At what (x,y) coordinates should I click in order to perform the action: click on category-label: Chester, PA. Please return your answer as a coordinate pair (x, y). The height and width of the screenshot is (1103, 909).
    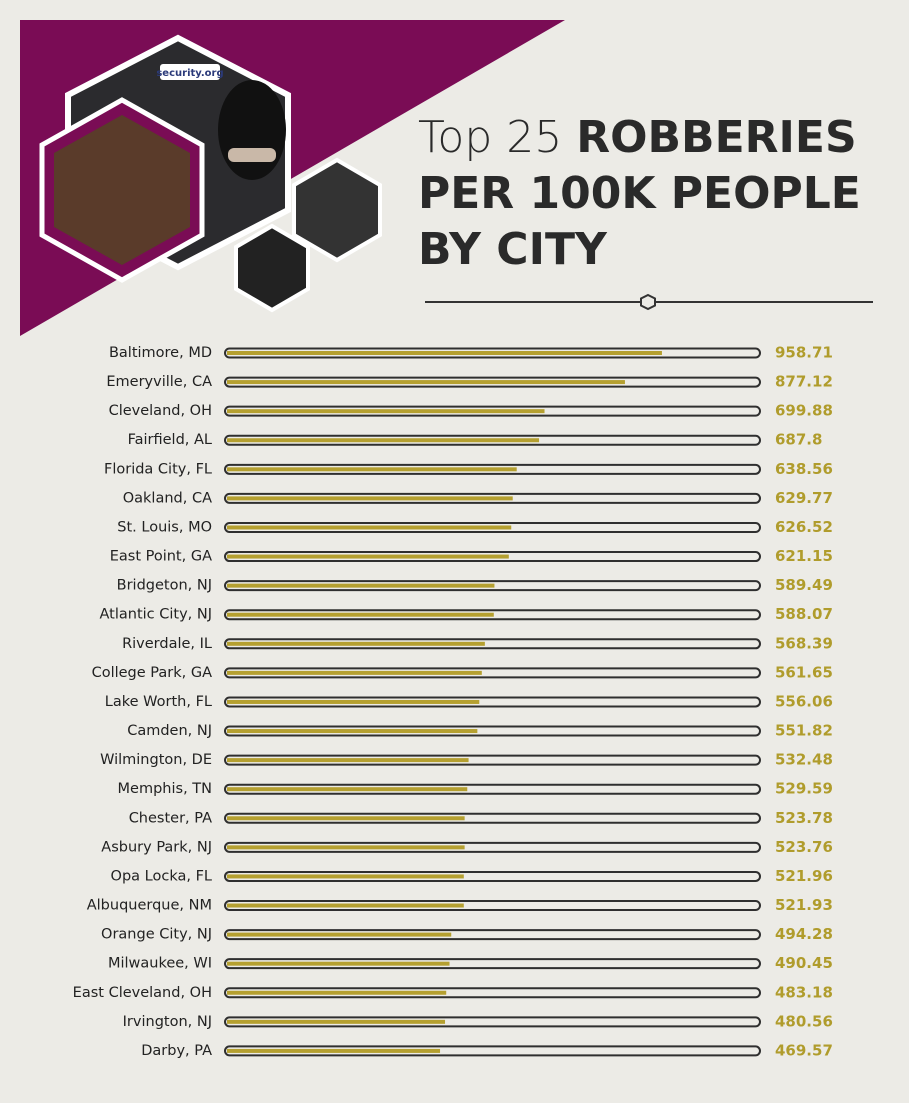
    Looking at the image, I should click on (170, 818).